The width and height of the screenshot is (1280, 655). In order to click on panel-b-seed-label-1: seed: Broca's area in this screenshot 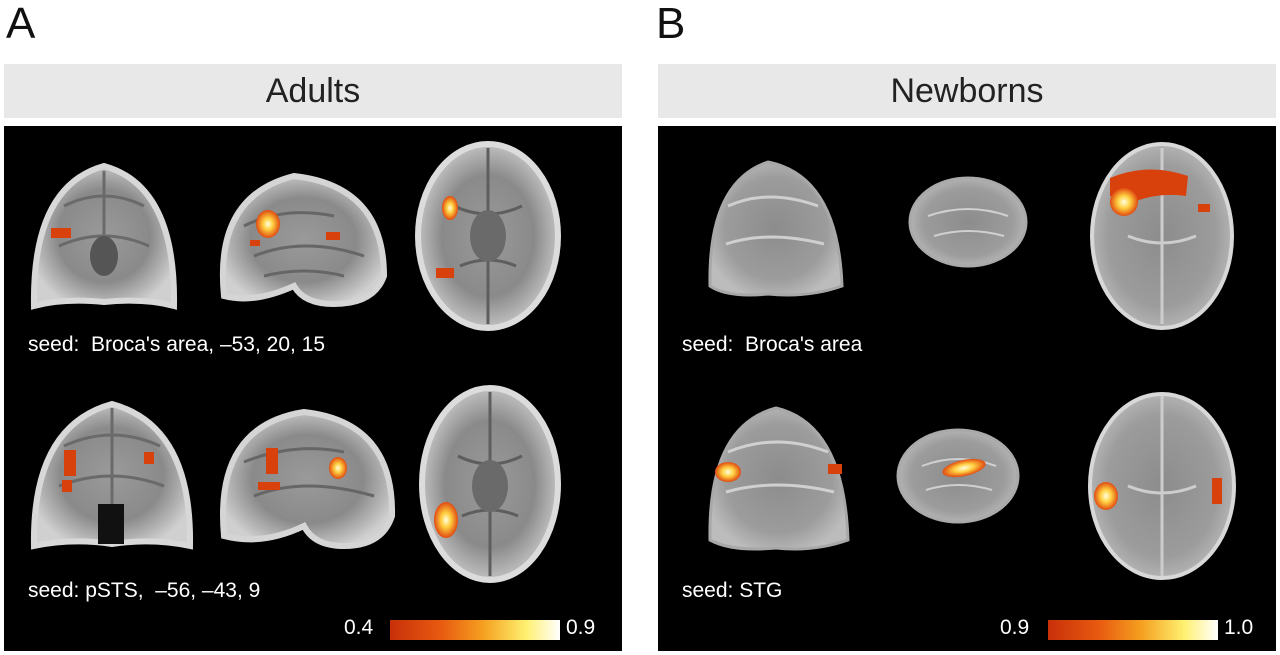, I will do `click(772, 344)`.